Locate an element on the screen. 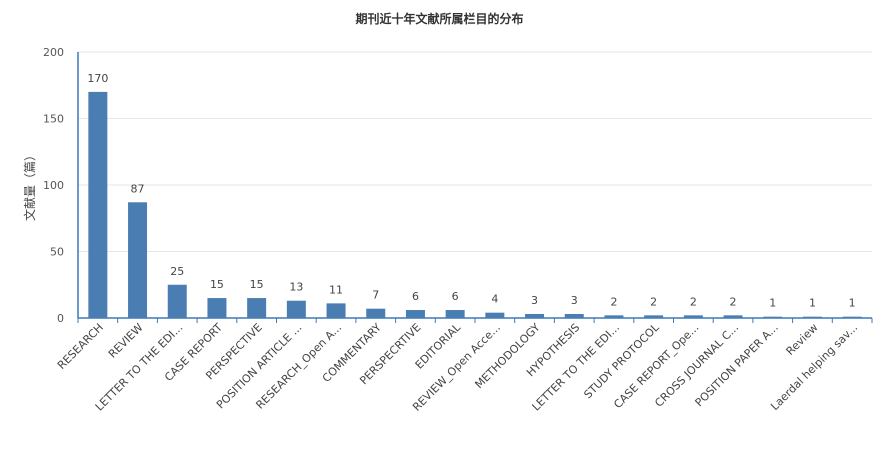 This screenshot has width=879, height=454. y-tick-label: 150 is located at coordinates (53, 119).